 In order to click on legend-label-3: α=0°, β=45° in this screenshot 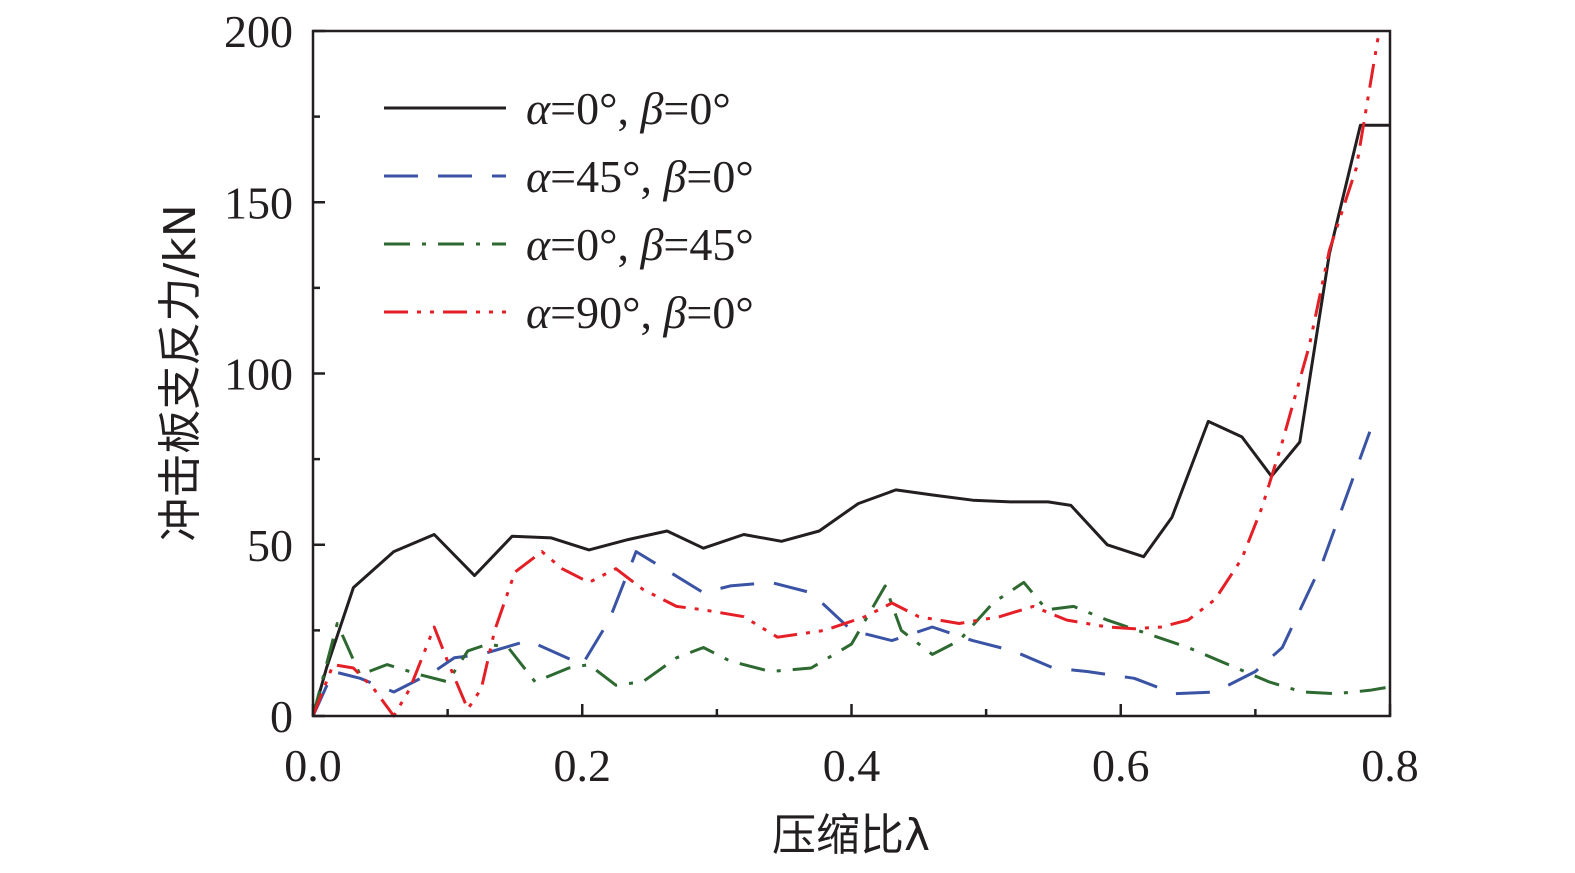, I will do `click(640, 244)`.